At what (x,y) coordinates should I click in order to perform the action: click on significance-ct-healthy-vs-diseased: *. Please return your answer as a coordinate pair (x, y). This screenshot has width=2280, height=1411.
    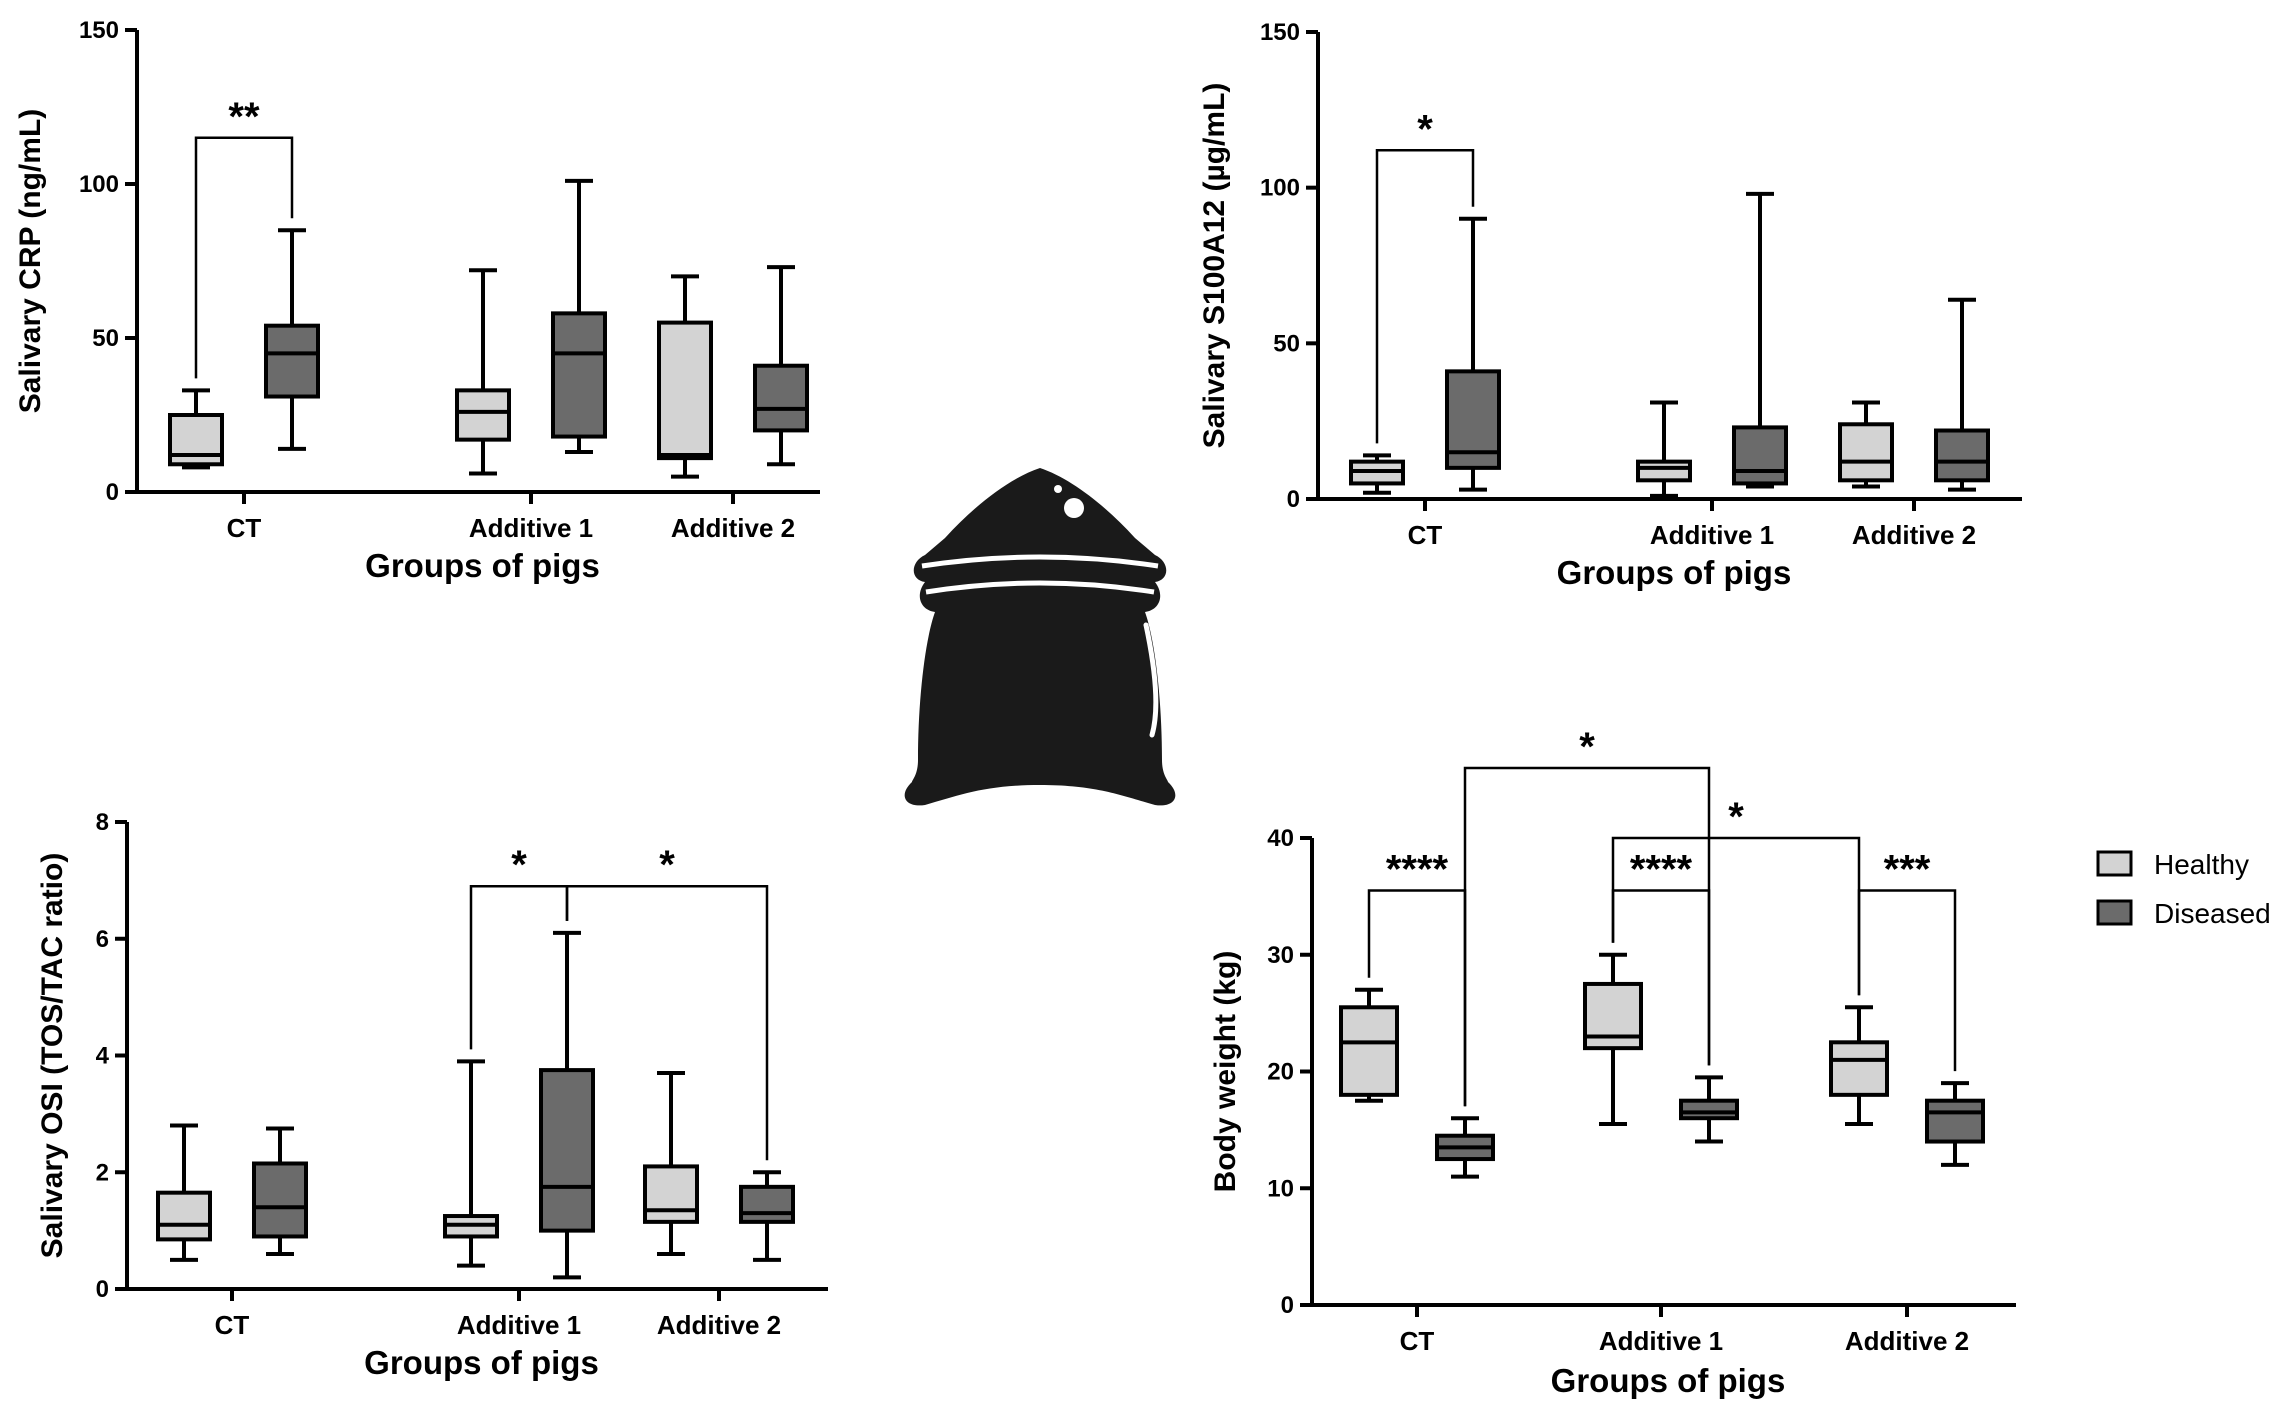
    Looking at the image, I should click on (1425, 275).